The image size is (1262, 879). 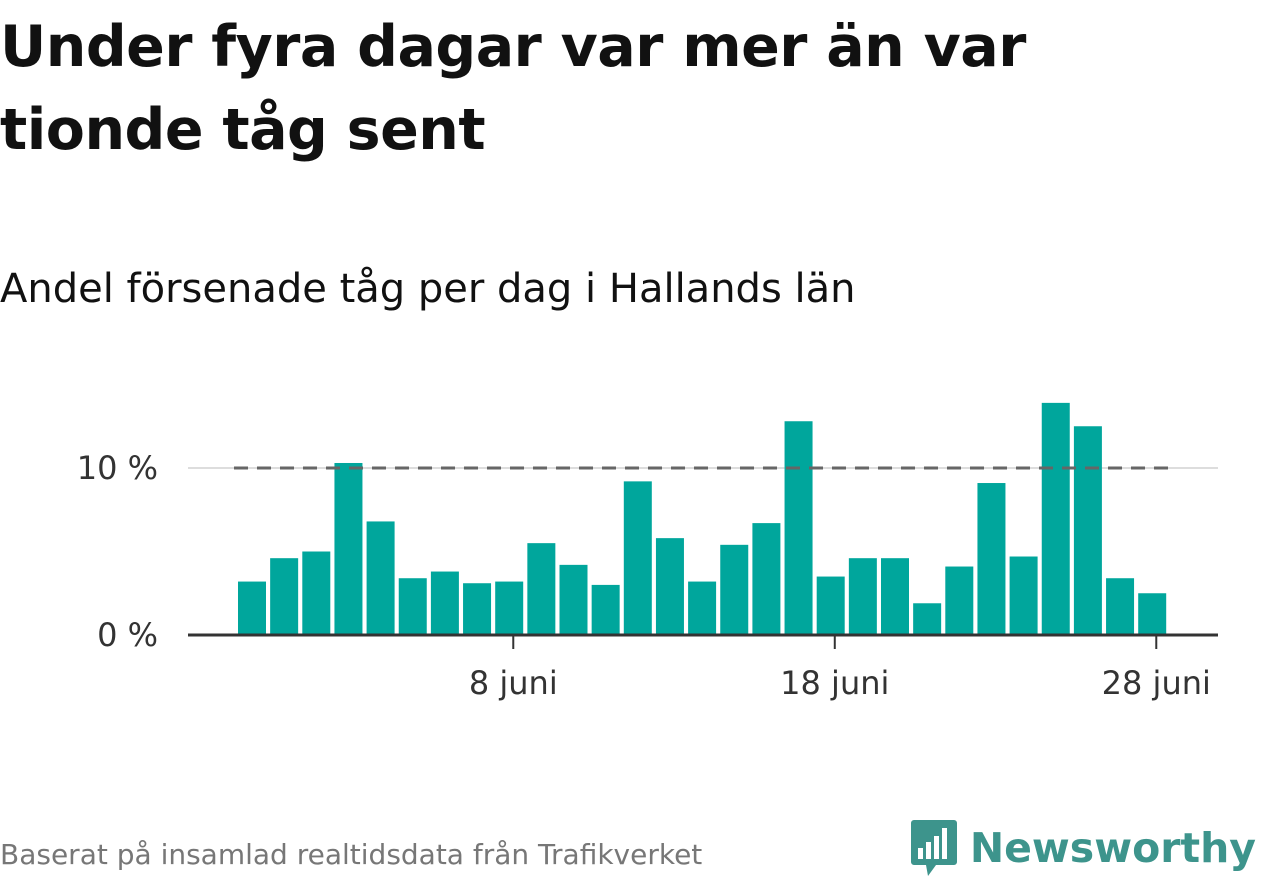 What do you see at coordinates (1112, 848) in the screenshot?
I see `brand-name: Newsworthy` at bounding box center [1112, 848].